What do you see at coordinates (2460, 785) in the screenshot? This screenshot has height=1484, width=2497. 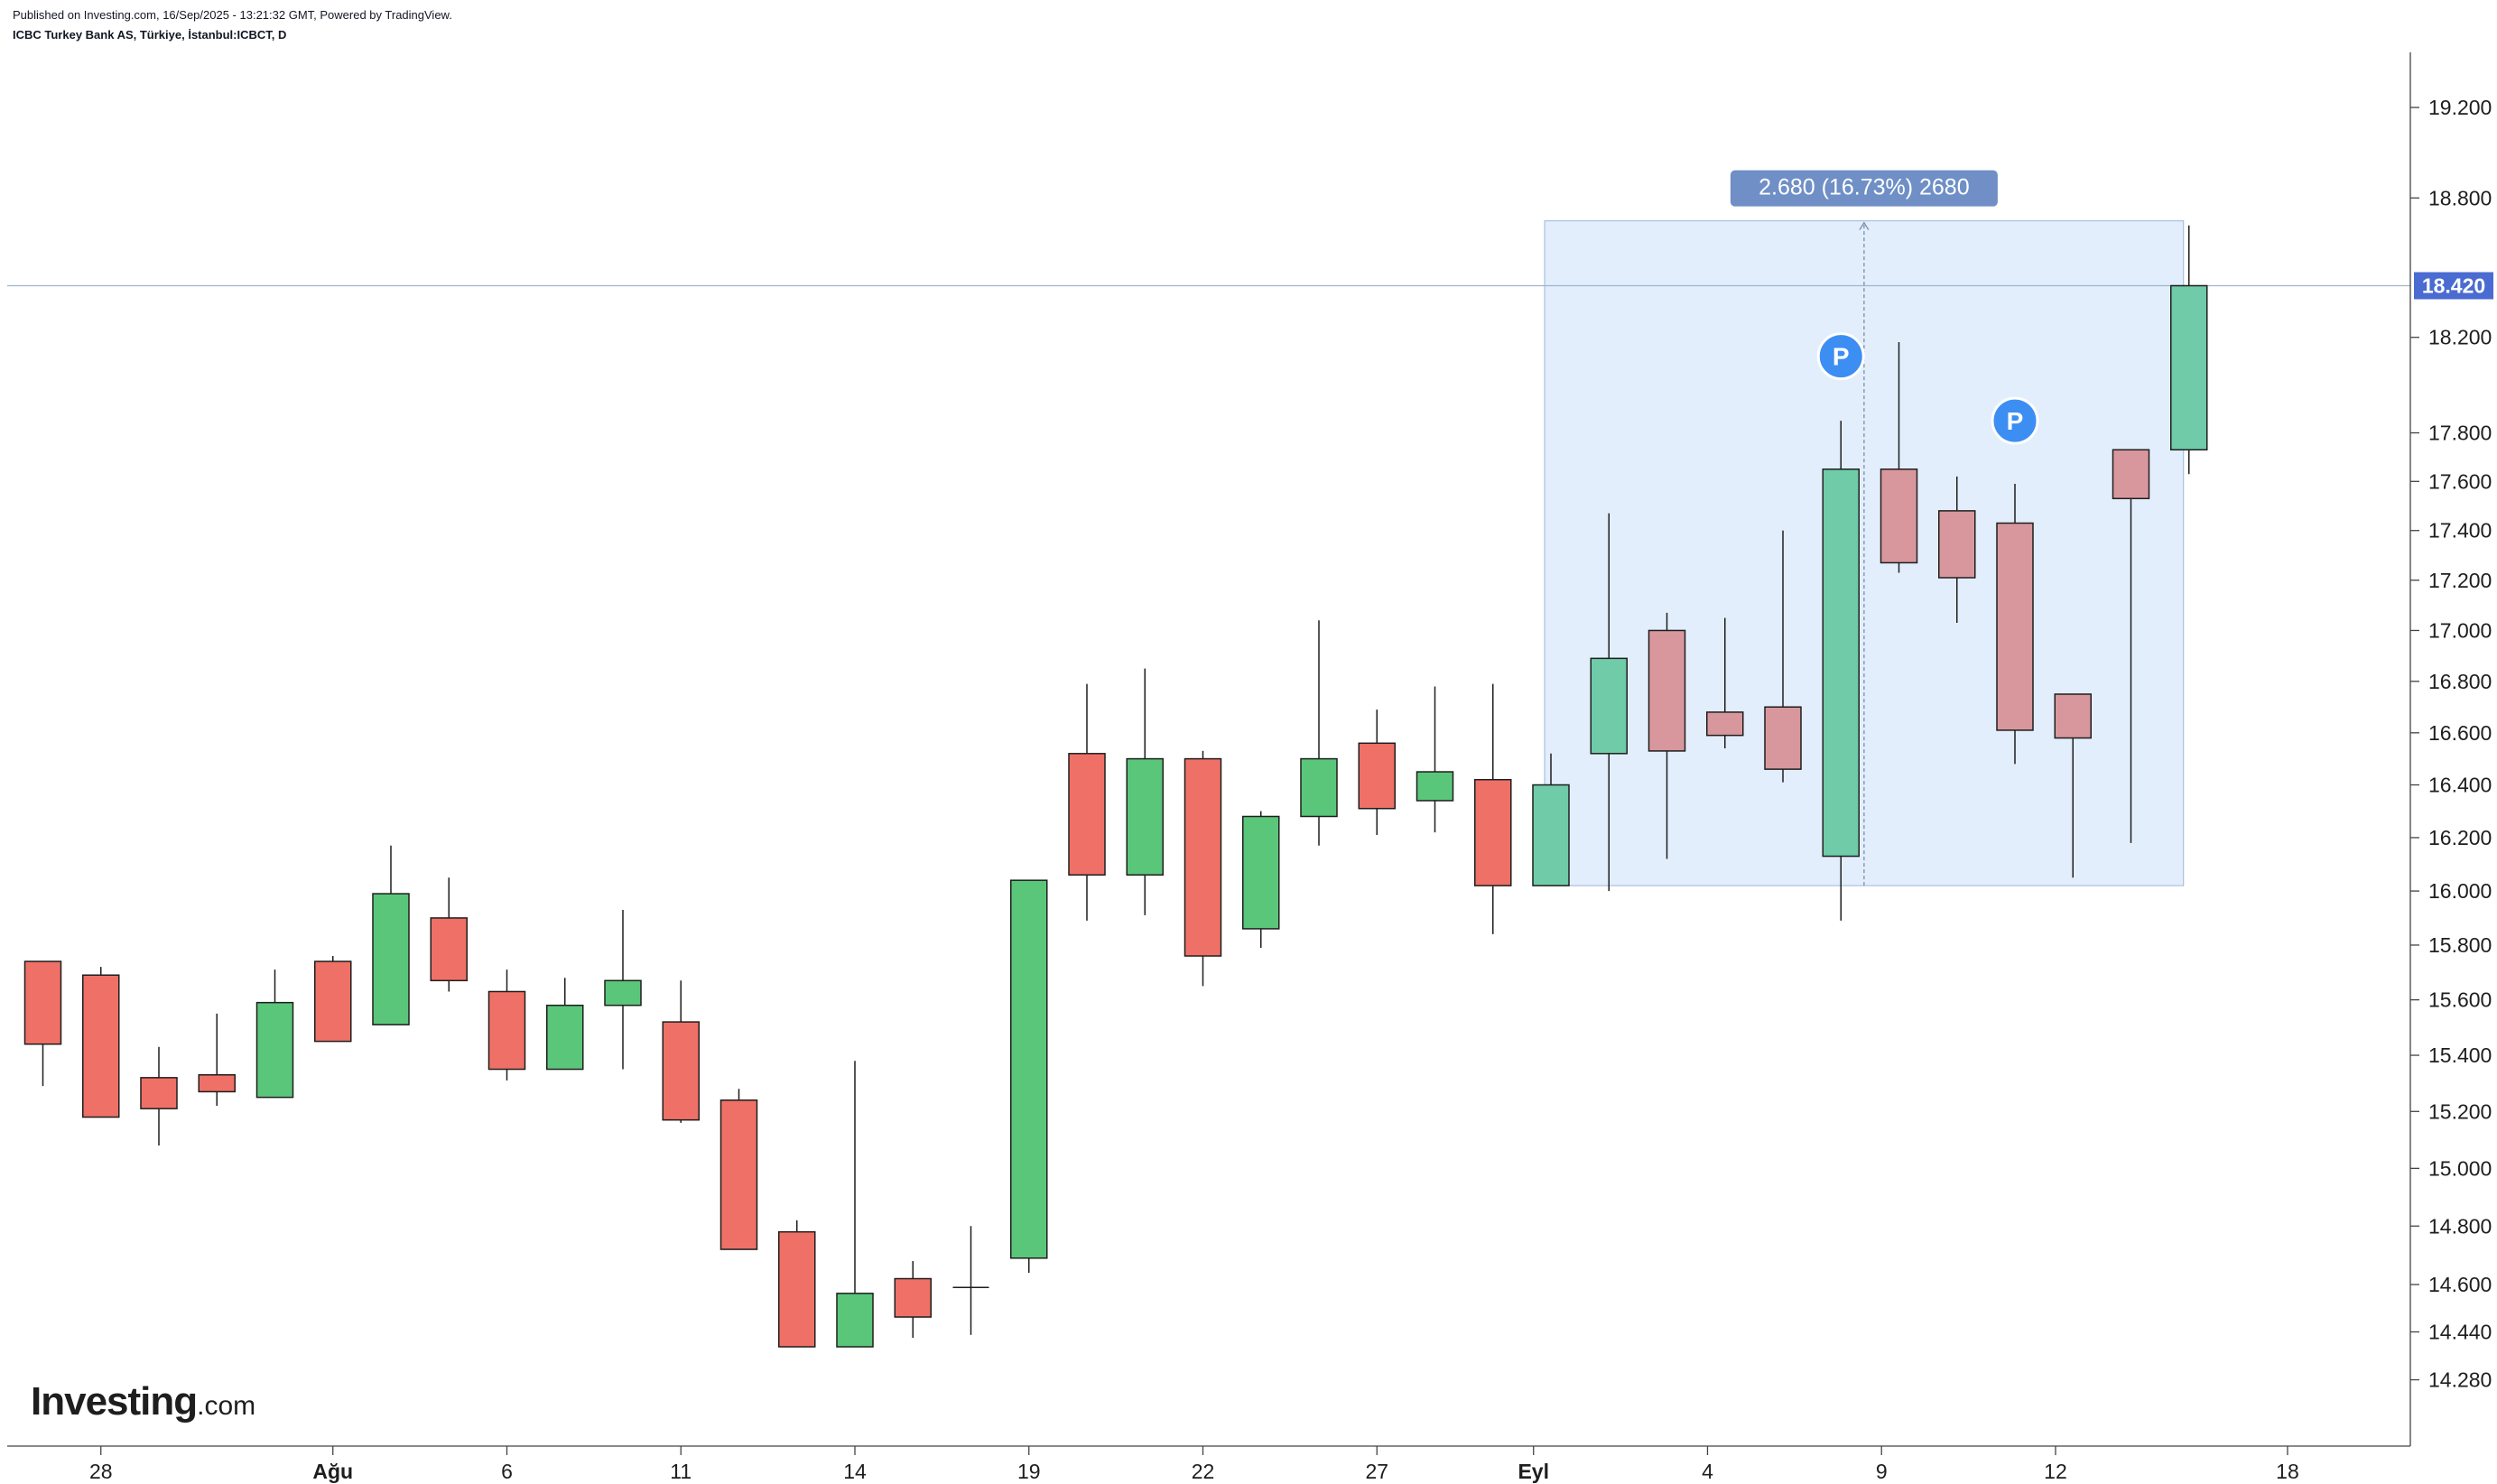 I see `y-tick-label: 16.400` at bounding box center [2460, 785].